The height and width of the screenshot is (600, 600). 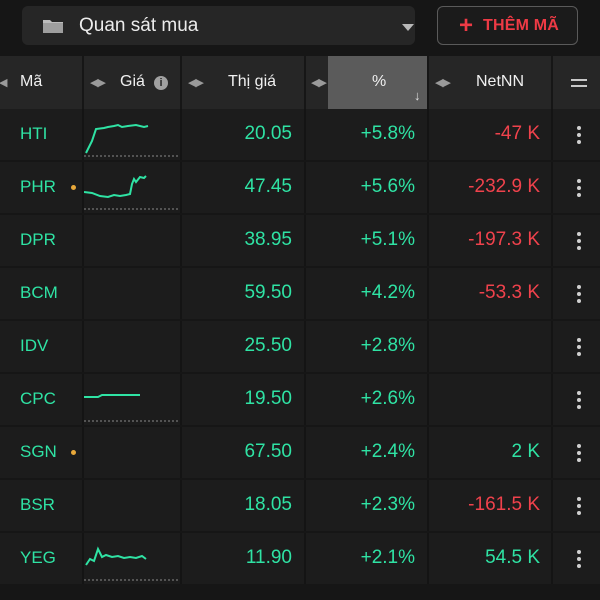 I want to click on symbol-cell: PHR, so click(x=38, y=186).